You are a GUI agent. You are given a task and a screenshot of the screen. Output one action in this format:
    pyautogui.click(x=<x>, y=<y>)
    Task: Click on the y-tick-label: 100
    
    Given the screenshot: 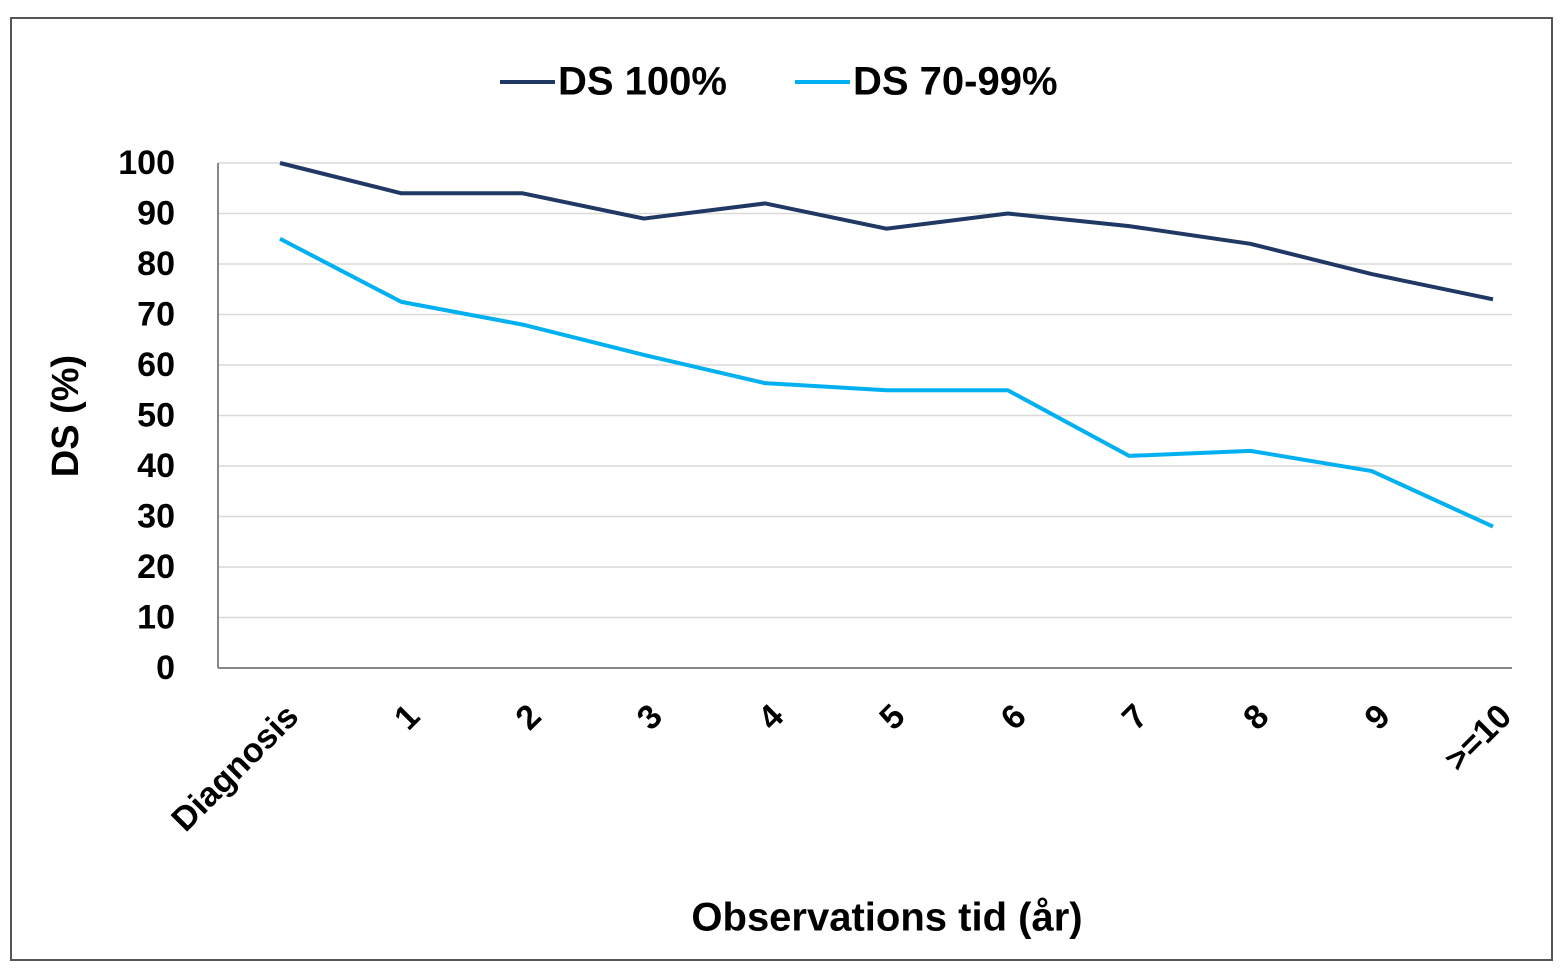 What is the action you would take?
    pyautogui.click(x=146, y=163)
    